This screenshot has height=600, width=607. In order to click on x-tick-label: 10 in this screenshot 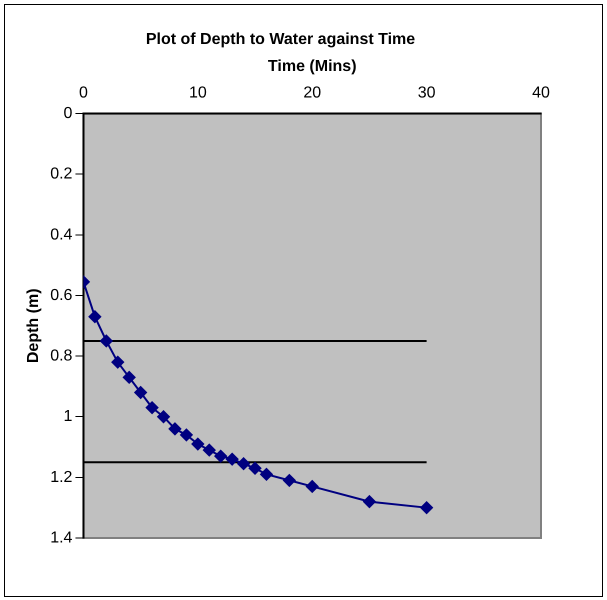, I will do `click(197, 93)`.